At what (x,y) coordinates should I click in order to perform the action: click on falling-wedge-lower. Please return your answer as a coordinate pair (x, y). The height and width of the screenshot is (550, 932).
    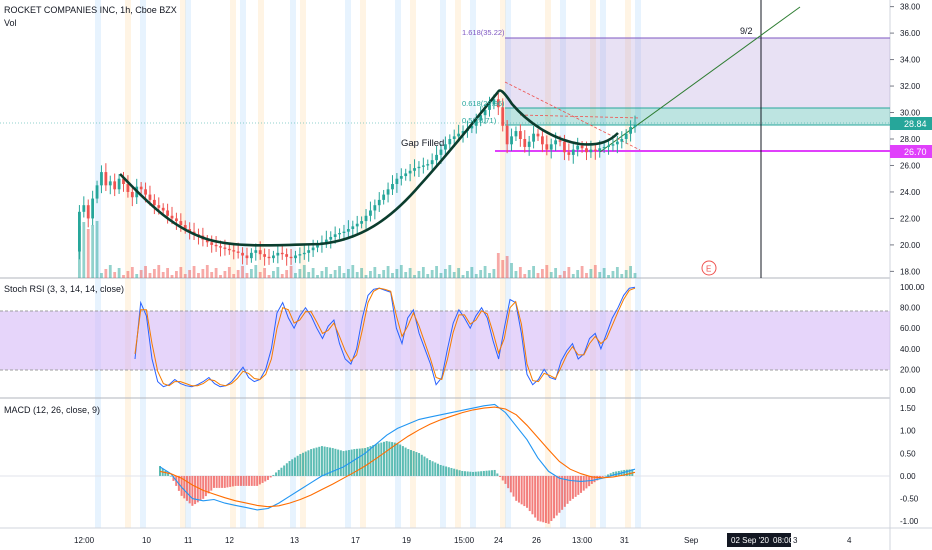
    Looking at the image, I should click on (580, 116).